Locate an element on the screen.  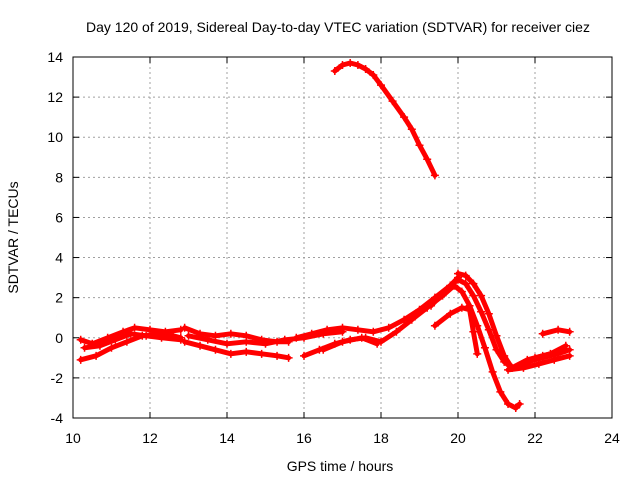
y-axis-label: SDTVAR / TECUs is located at coordinates (13, 237).